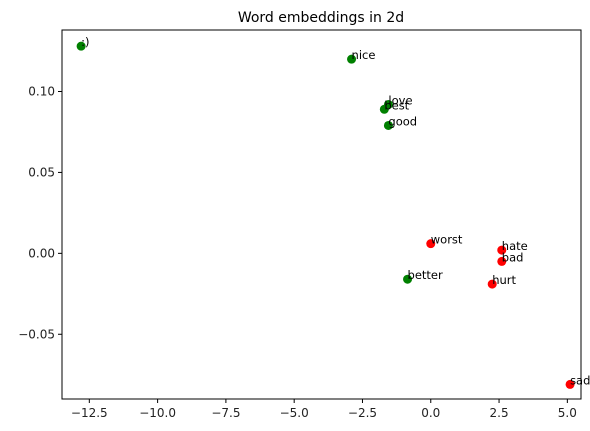 Image resolution: width=590 pixels, height=431 pixels. I want to click on x-tick-label: −12.5, so click(89, 413).